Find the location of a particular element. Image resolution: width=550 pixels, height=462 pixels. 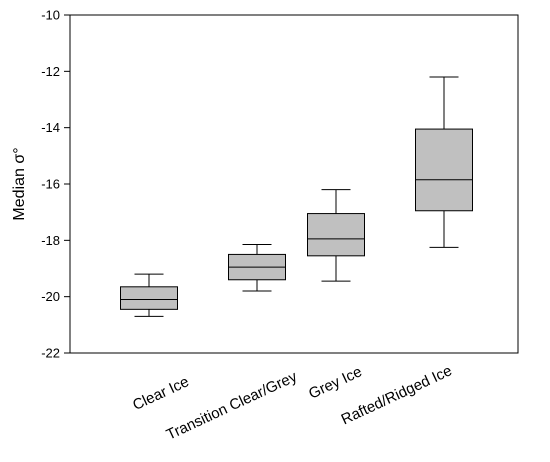

y-axis-title: Median σ° is located at coordinates (19, 183).